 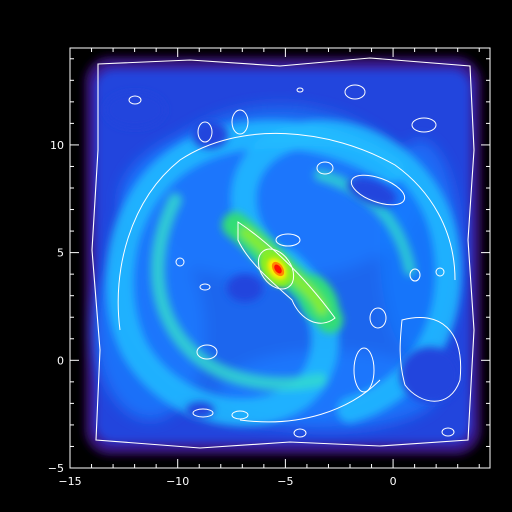 I want to click on x-tick-label: 0, so click(x=393, y=481).